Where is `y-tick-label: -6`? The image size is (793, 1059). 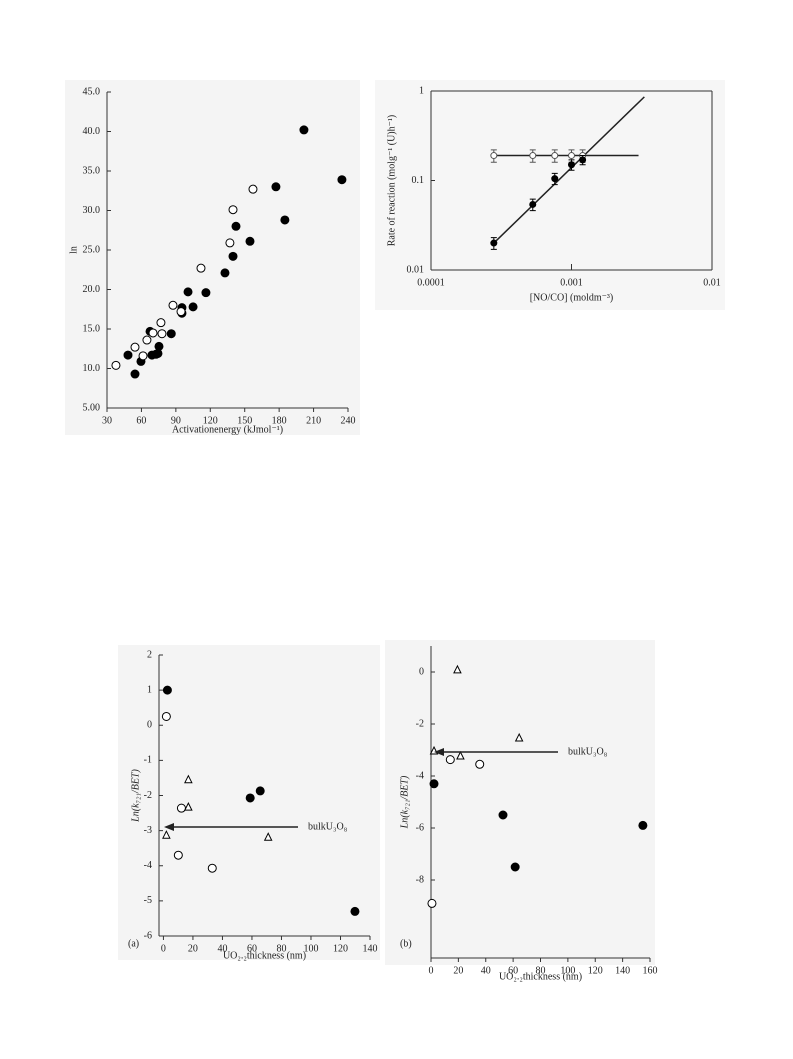
y-tick-label: -6 is located at coordinates (420, 827).